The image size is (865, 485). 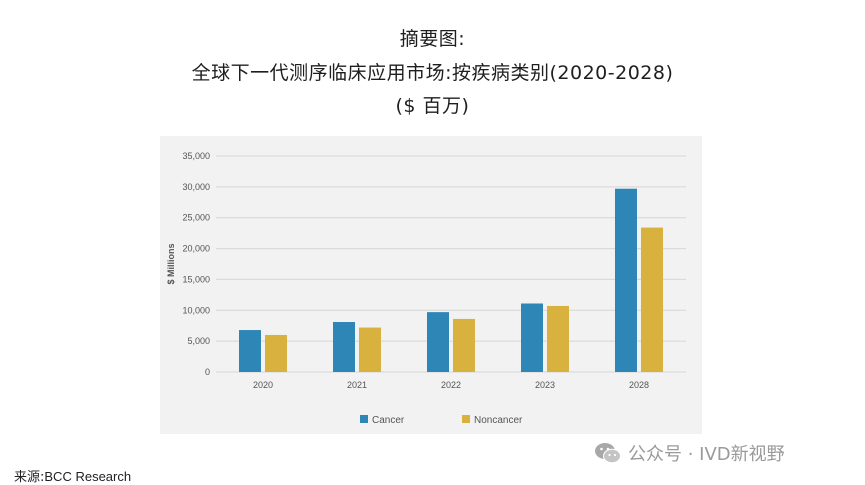 What do you see at coordinates (370, 349) in the screenshot?
I see `bar-noncancer-2021` at bounding box center [370, 349].